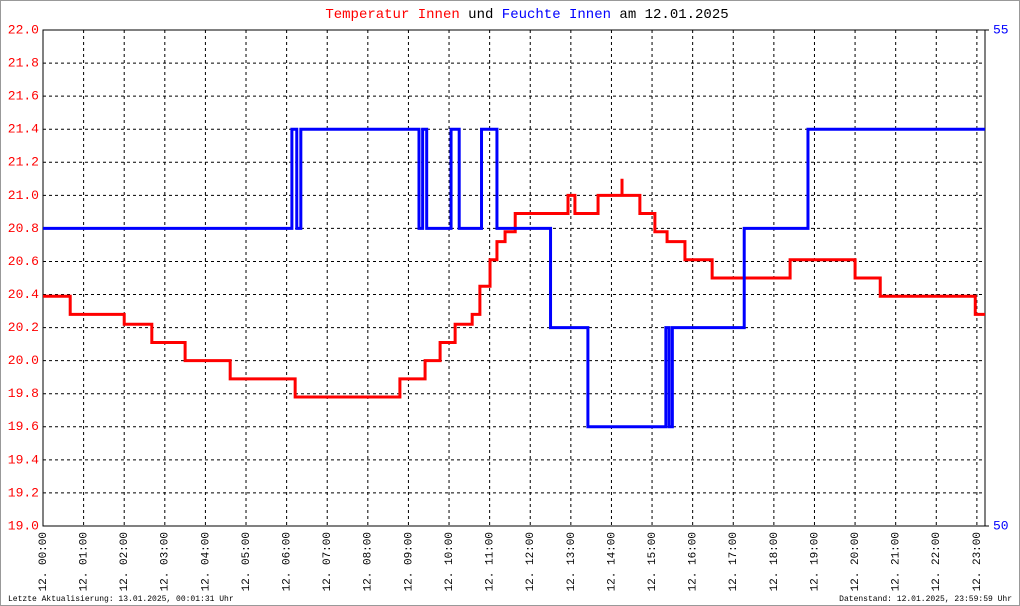 The width and height of the screenshot is (1020, 606). Describe the element at coordinates (23, 294) in the screenshot. I see `y-tick-label: 20.4` at that location.